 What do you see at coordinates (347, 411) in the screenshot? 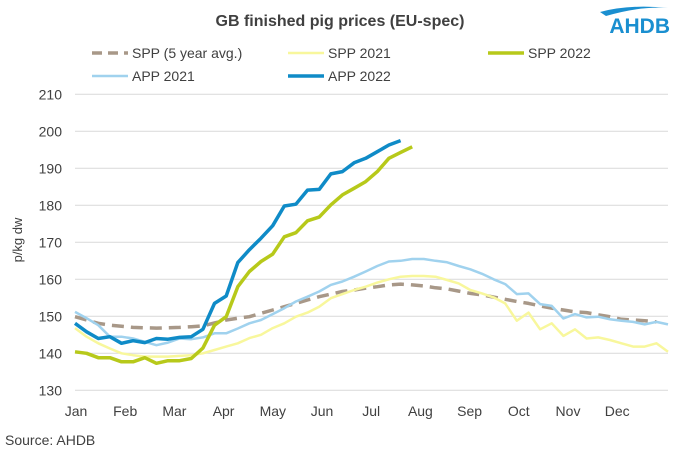
I see `x-axis: Jan Feb Mar Apr May Jun Jul Aug Sep Oct Nov Dec` at bounding box center [347, 411].